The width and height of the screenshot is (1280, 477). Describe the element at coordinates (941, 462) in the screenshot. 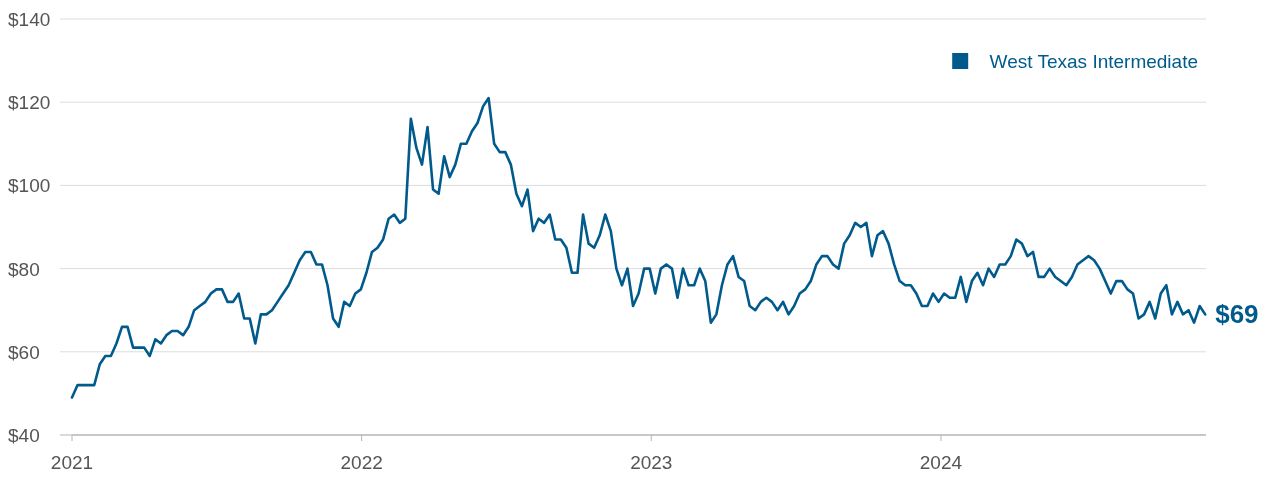

I see `x-tick-label: 2024` at that location.